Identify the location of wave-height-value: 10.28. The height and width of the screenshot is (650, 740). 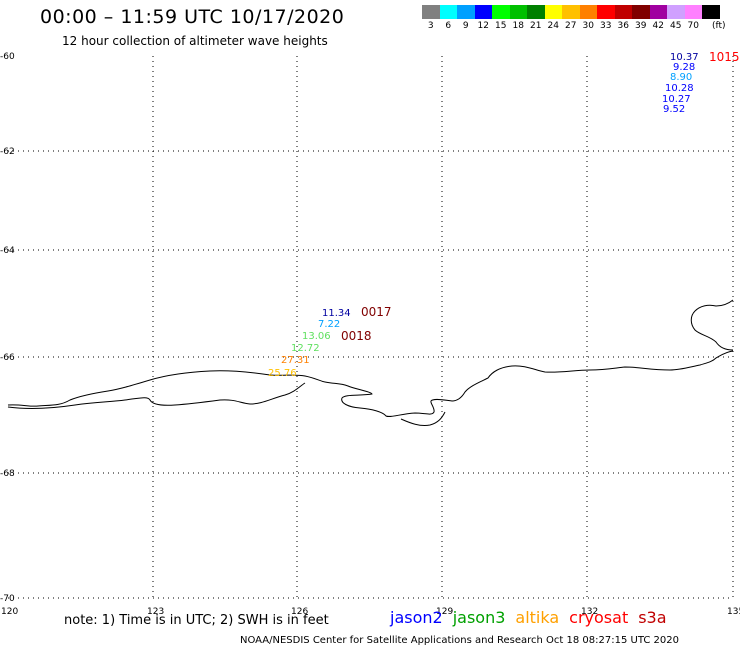
(679, 88).